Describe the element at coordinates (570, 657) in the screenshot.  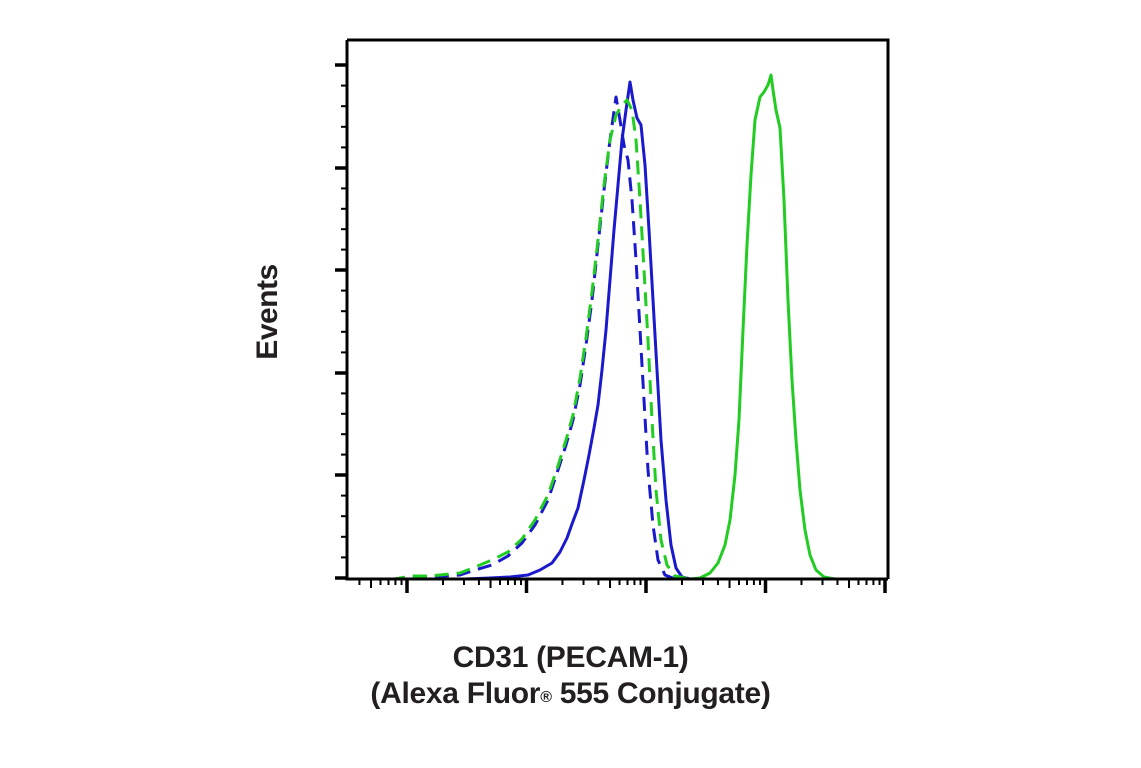
I see `x-axis-label-line1: CD31 (PECAM-1)` at that location.